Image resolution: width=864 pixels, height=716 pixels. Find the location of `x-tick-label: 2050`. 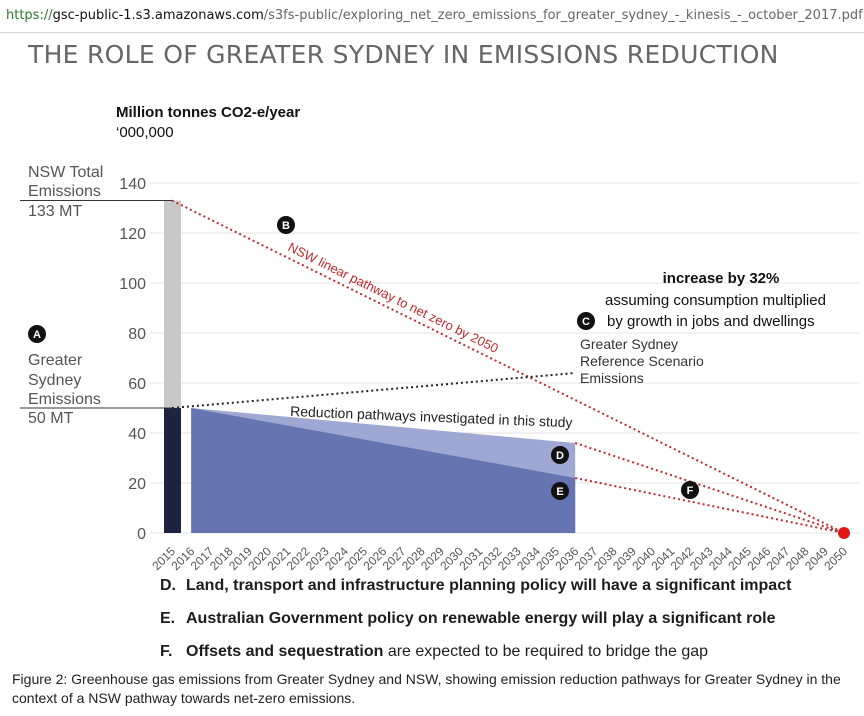

x-tick-label: 2050 is located at coordinates (835, 558).